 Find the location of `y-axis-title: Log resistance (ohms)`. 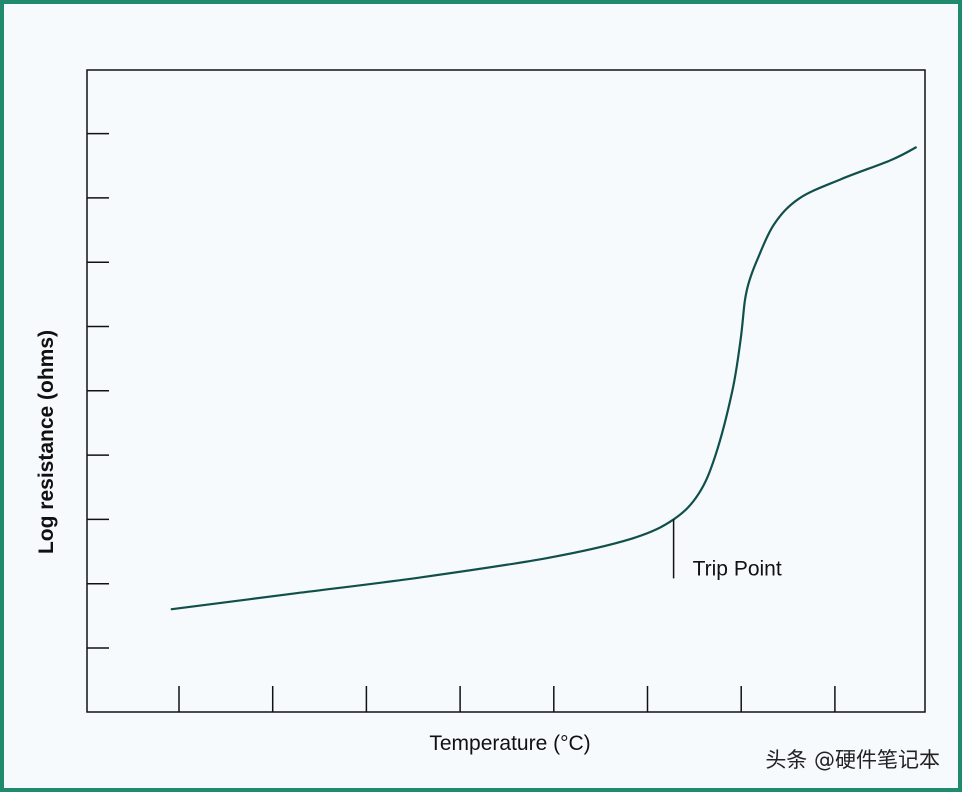

y-axis-title: Log resistance (ohms) is located at coordinates (46, 442).